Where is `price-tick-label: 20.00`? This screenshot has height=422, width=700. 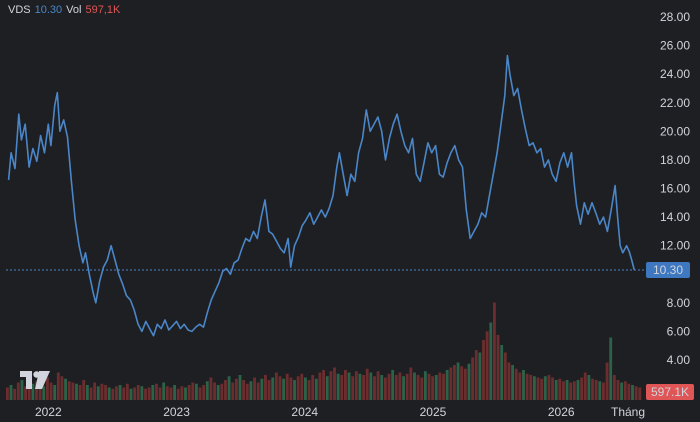 price-tick-label: 20.00 is located at coordinates (675, 131).